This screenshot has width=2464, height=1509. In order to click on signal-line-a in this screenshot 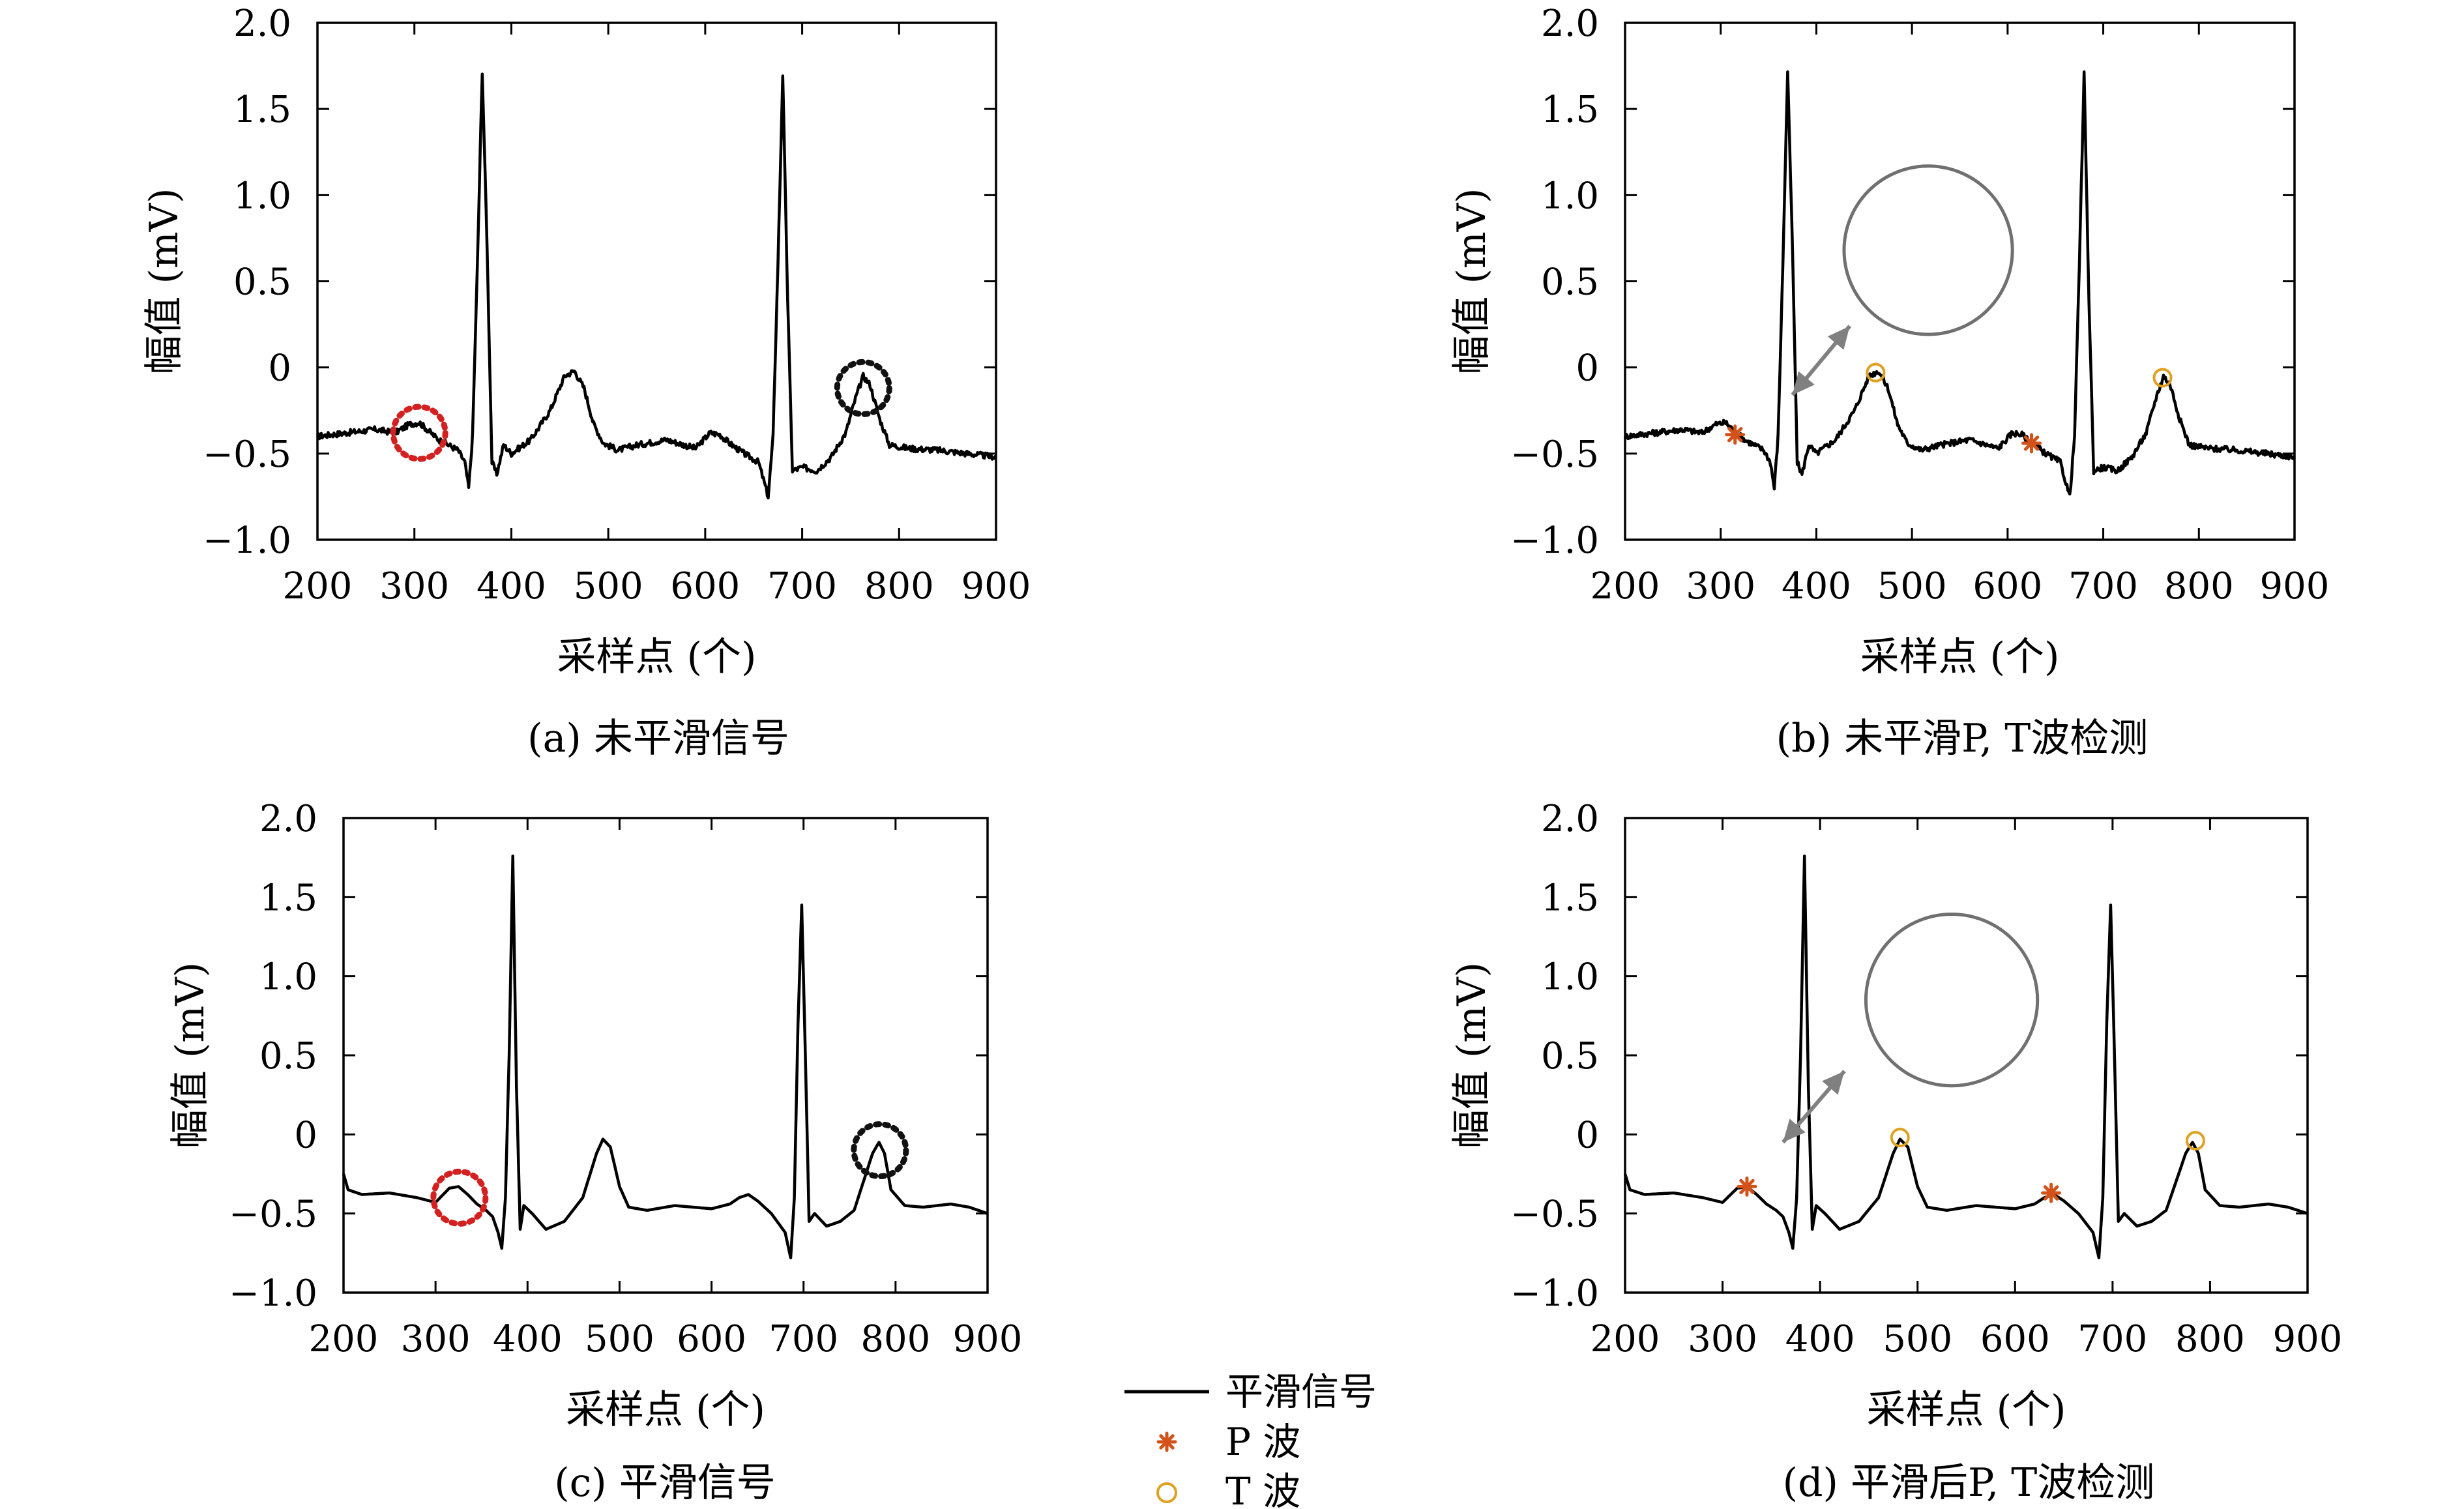, I will do `click(657, 286)`.